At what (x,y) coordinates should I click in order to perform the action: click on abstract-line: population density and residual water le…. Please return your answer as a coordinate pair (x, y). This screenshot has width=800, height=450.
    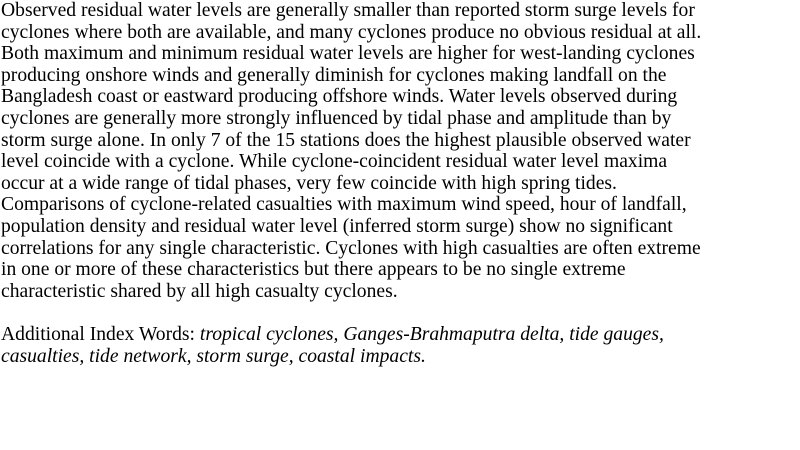
    Looking at the image, I should click on (337, 226).